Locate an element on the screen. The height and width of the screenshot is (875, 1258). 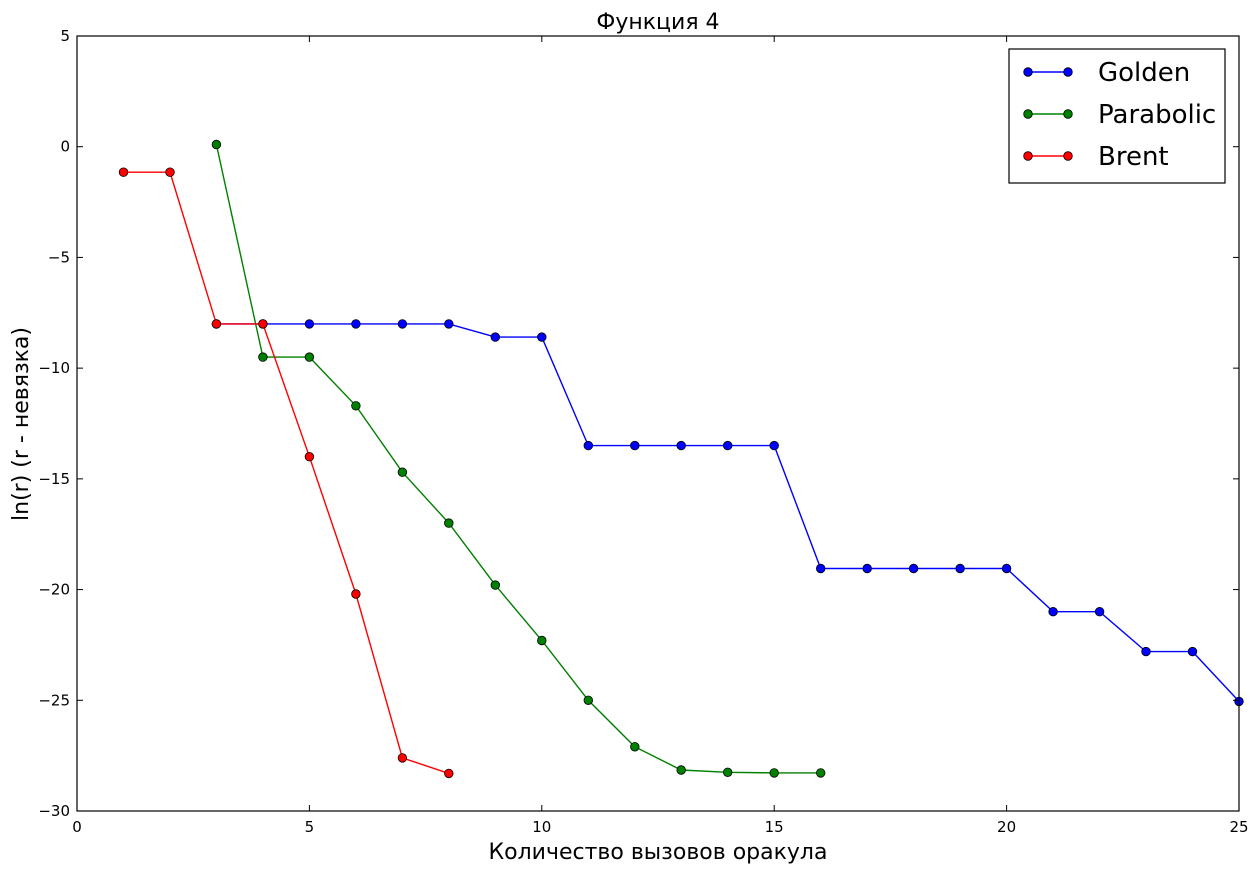
y-tick-label: −20 is located at coordinates (54, 590).